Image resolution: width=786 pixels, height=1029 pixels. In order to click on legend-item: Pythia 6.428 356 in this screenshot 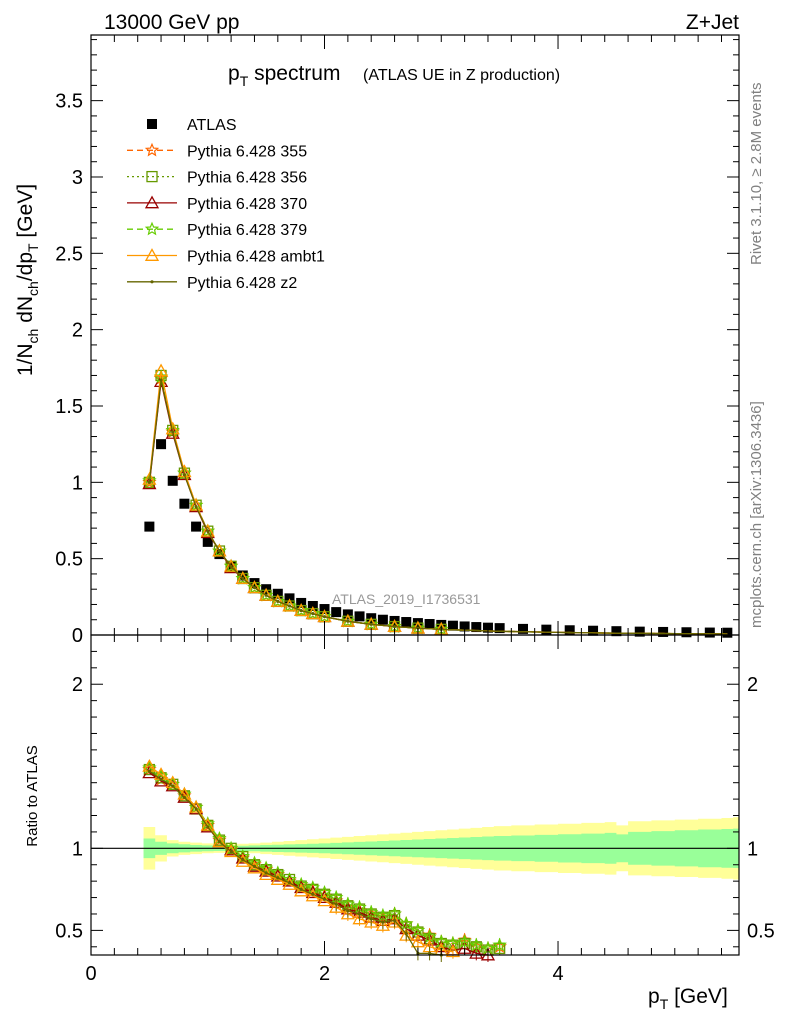, I will do `click(217, 178)`.